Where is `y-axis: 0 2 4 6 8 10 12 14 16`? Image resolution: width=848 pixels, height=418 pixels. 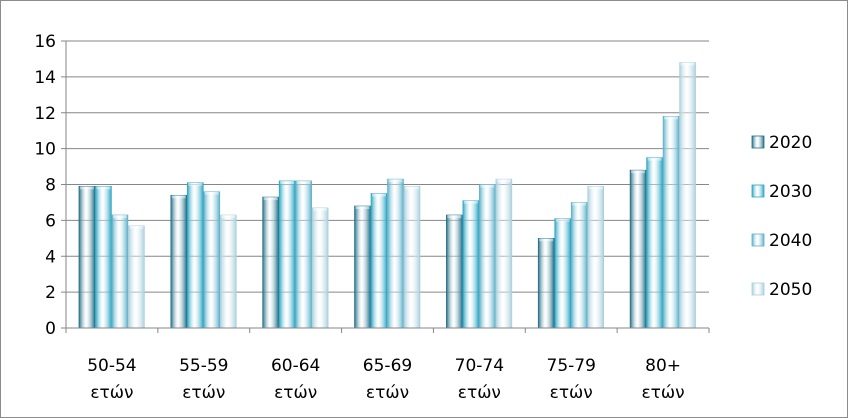 y-axis: 0 2 4 6 8 10 12 14 16 is located at coordinates (50, 185).